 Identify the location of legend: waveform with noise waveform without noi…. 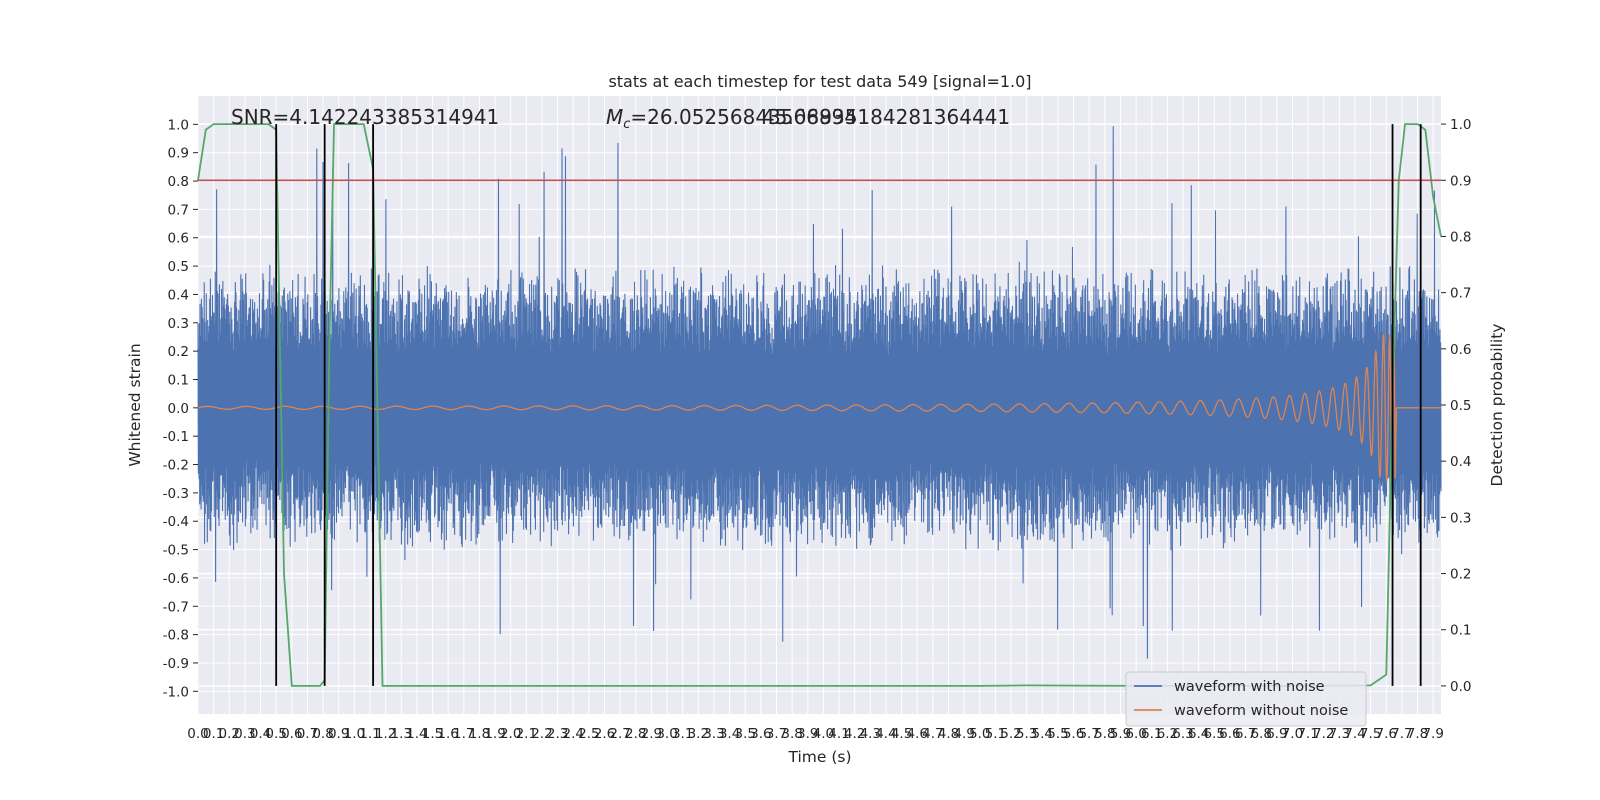
(1246, 699).